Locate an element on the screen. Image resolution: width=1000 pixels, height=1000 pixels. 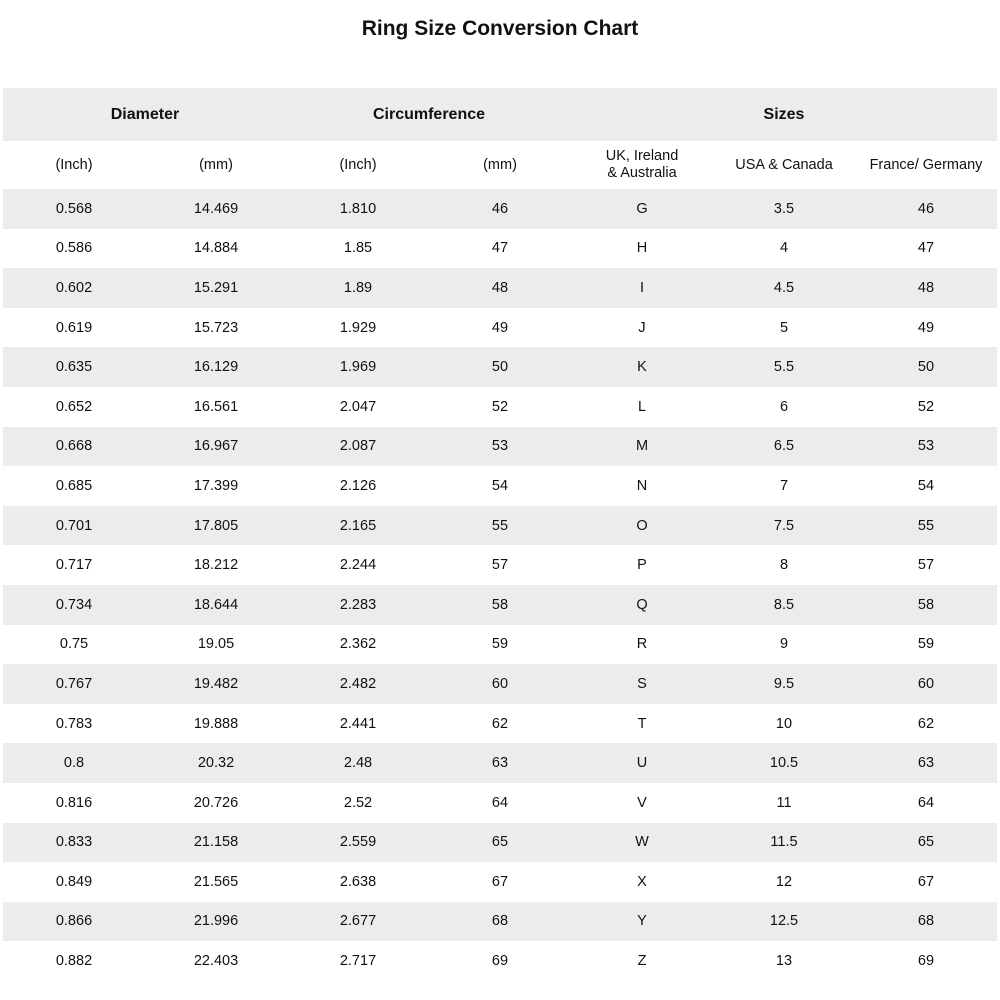
table-cell: 0.701 is located at coordinates (74, 525).